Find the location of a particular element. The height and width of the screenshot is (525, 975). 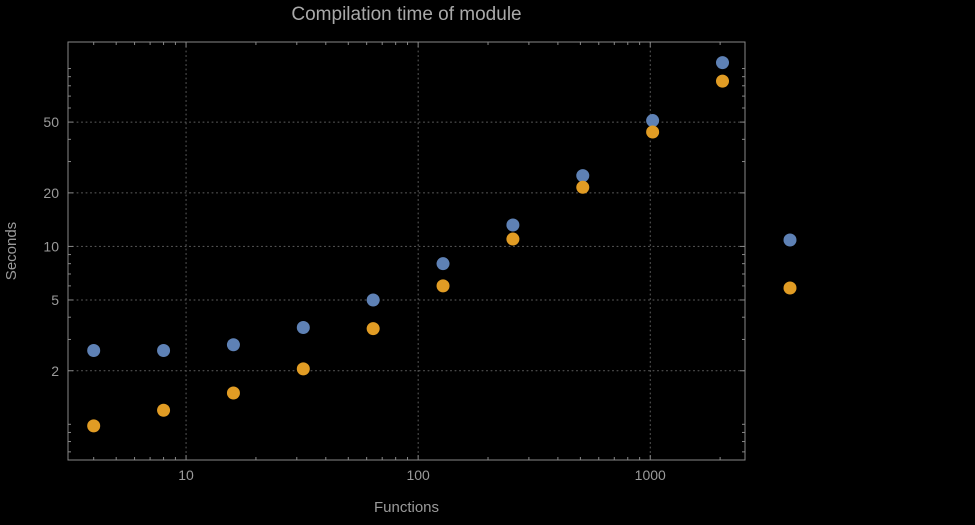

y-tick-label: 20 is located at coordinates (51, 193).